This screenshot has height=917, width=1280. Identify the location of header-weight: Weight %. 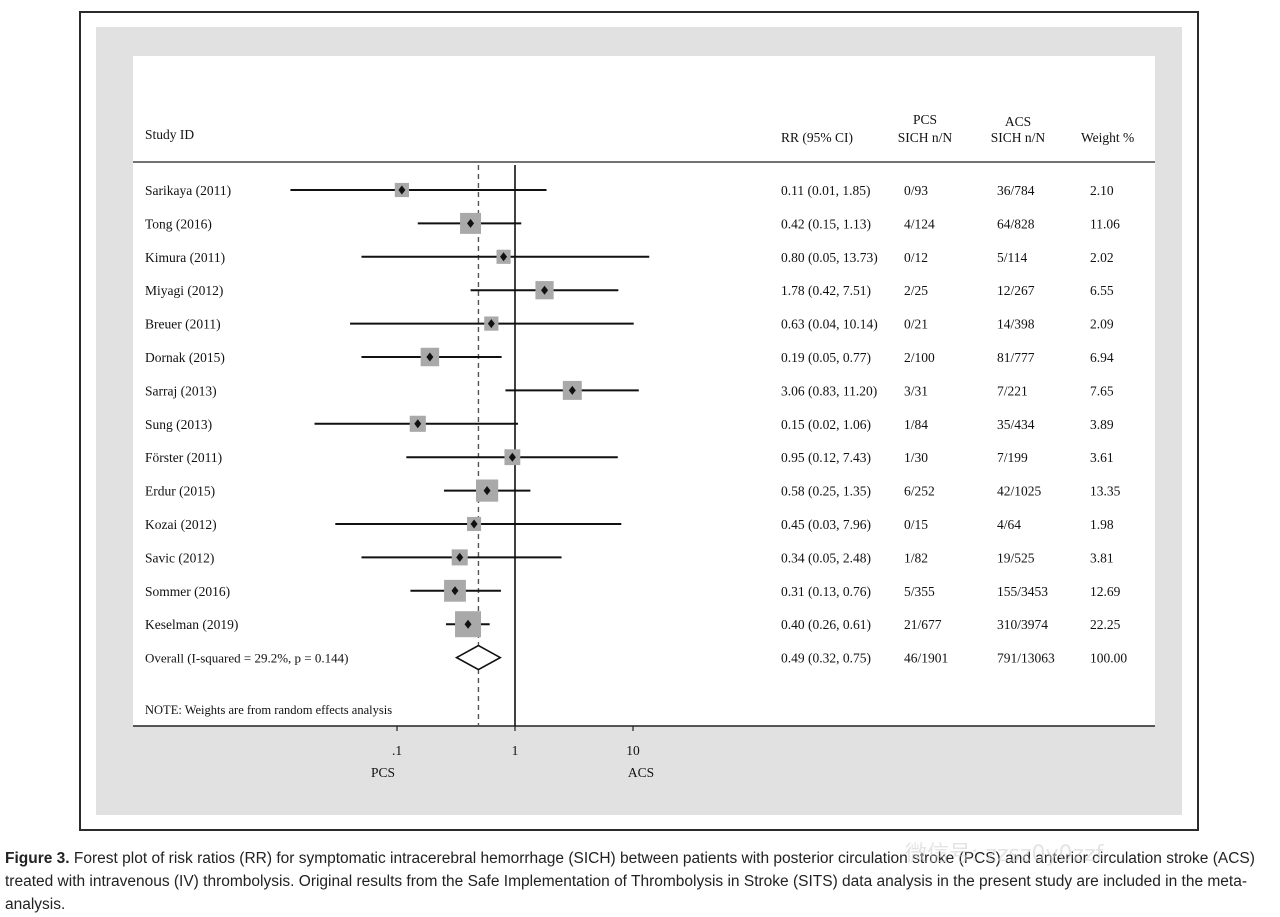
(1107, 137).